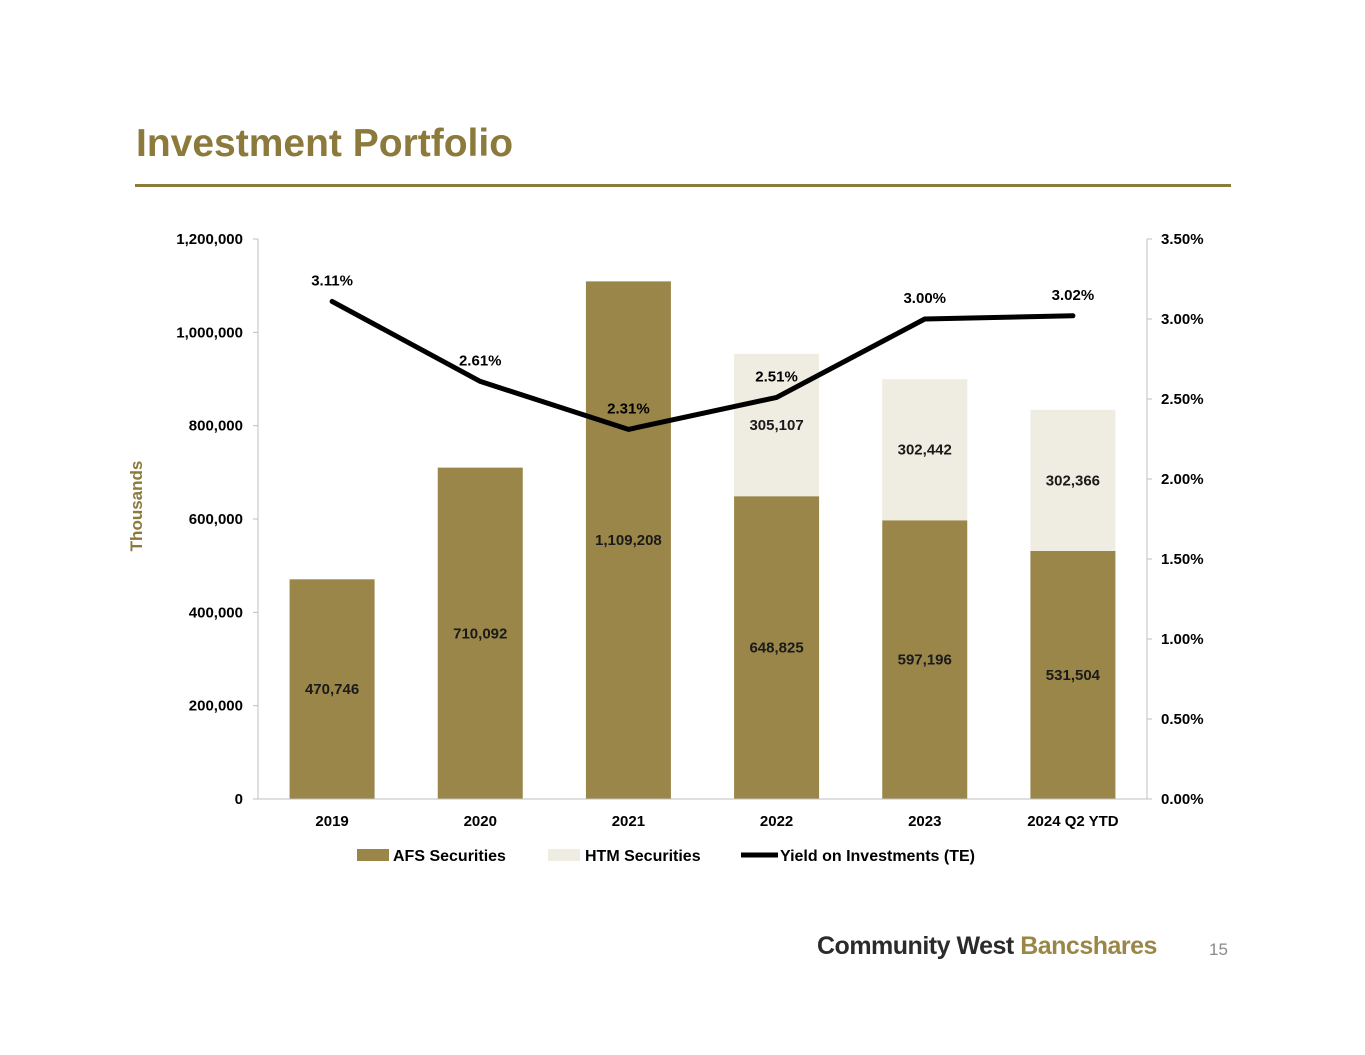 The image size is (1365, 1055). Describe the element at coordinates (209, 332) in the screenshot. I see `y-tick-label: 1,000,000` at that location.